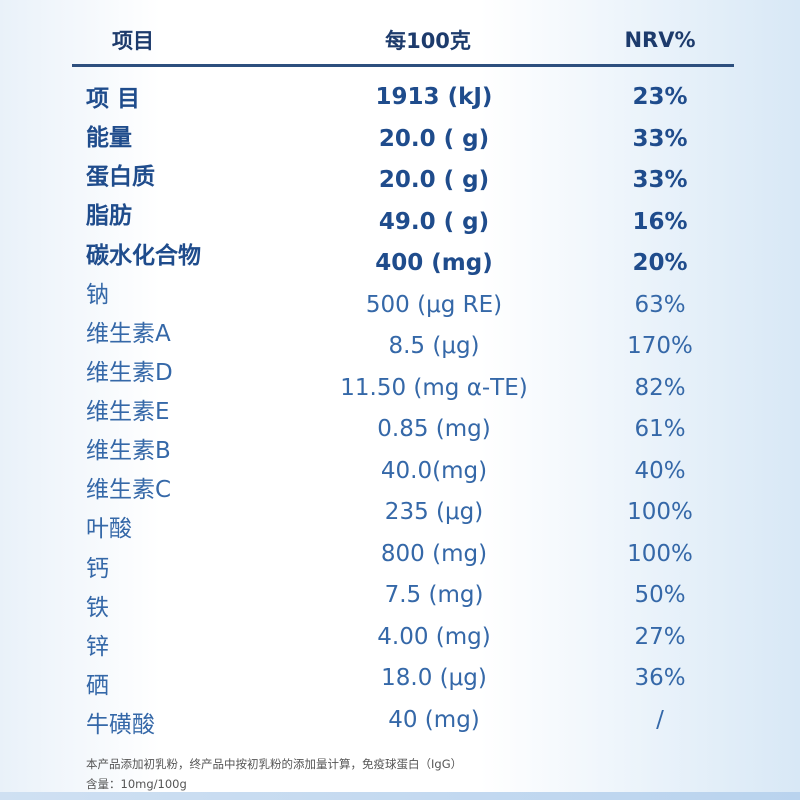  I want to click on nrv-value: 61%, so click(660, 429).